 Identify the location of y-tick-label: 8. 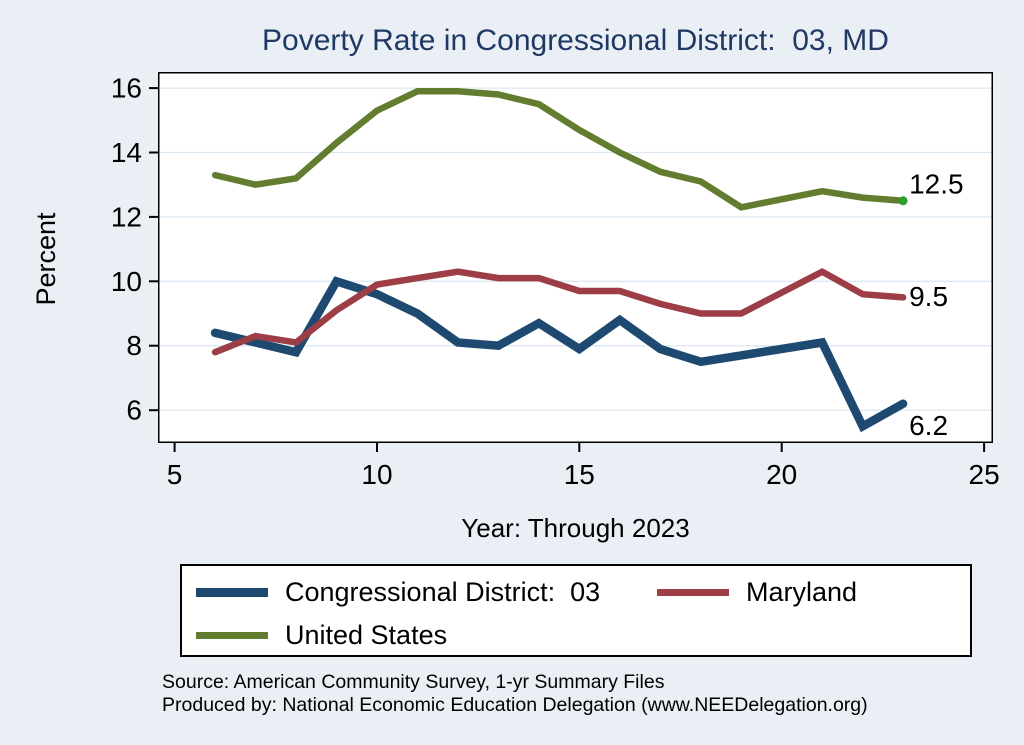
(134, 345).